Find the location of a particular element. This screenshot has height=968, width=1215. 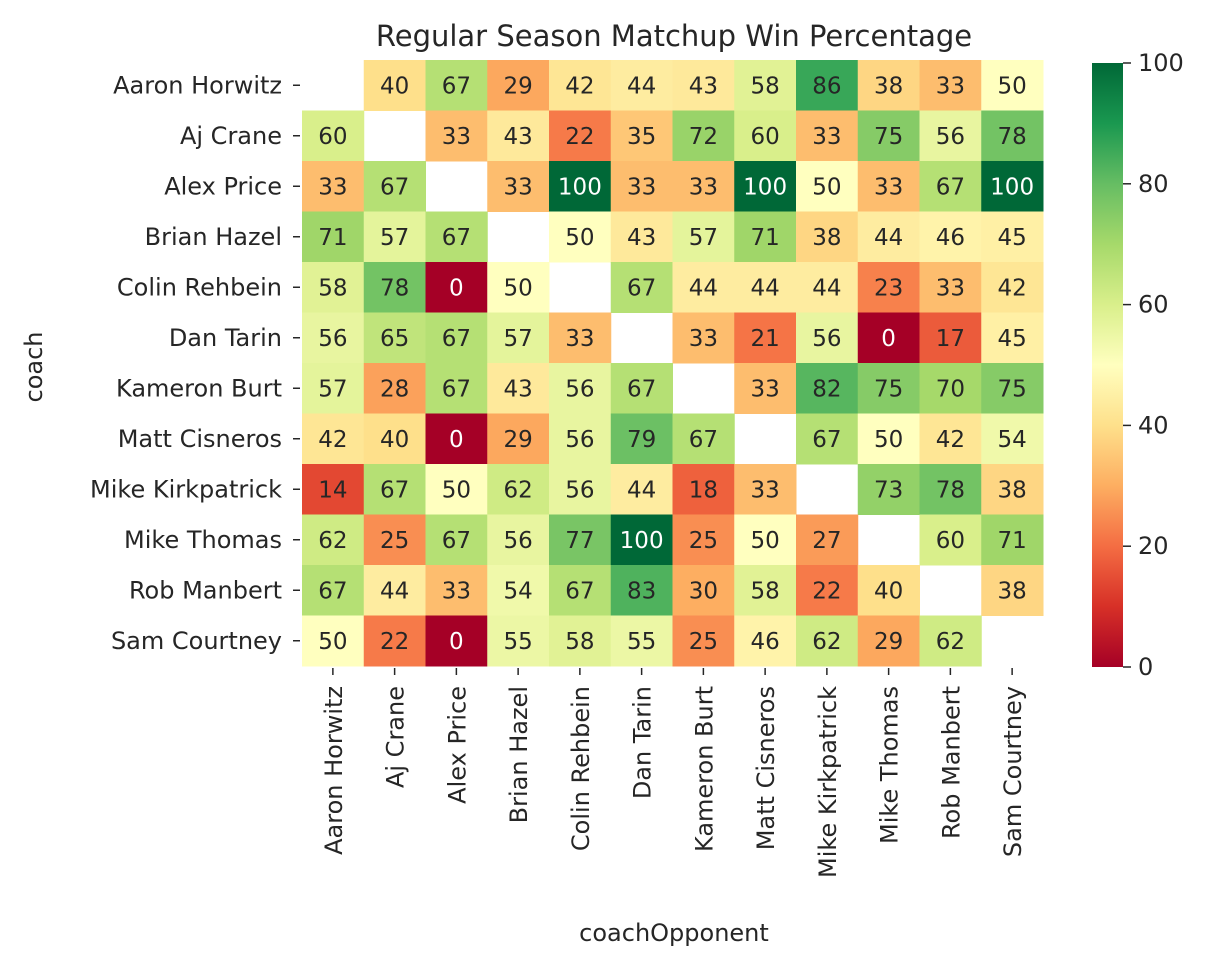

cell-value-label: 28 is located at coordinates (394, 389).